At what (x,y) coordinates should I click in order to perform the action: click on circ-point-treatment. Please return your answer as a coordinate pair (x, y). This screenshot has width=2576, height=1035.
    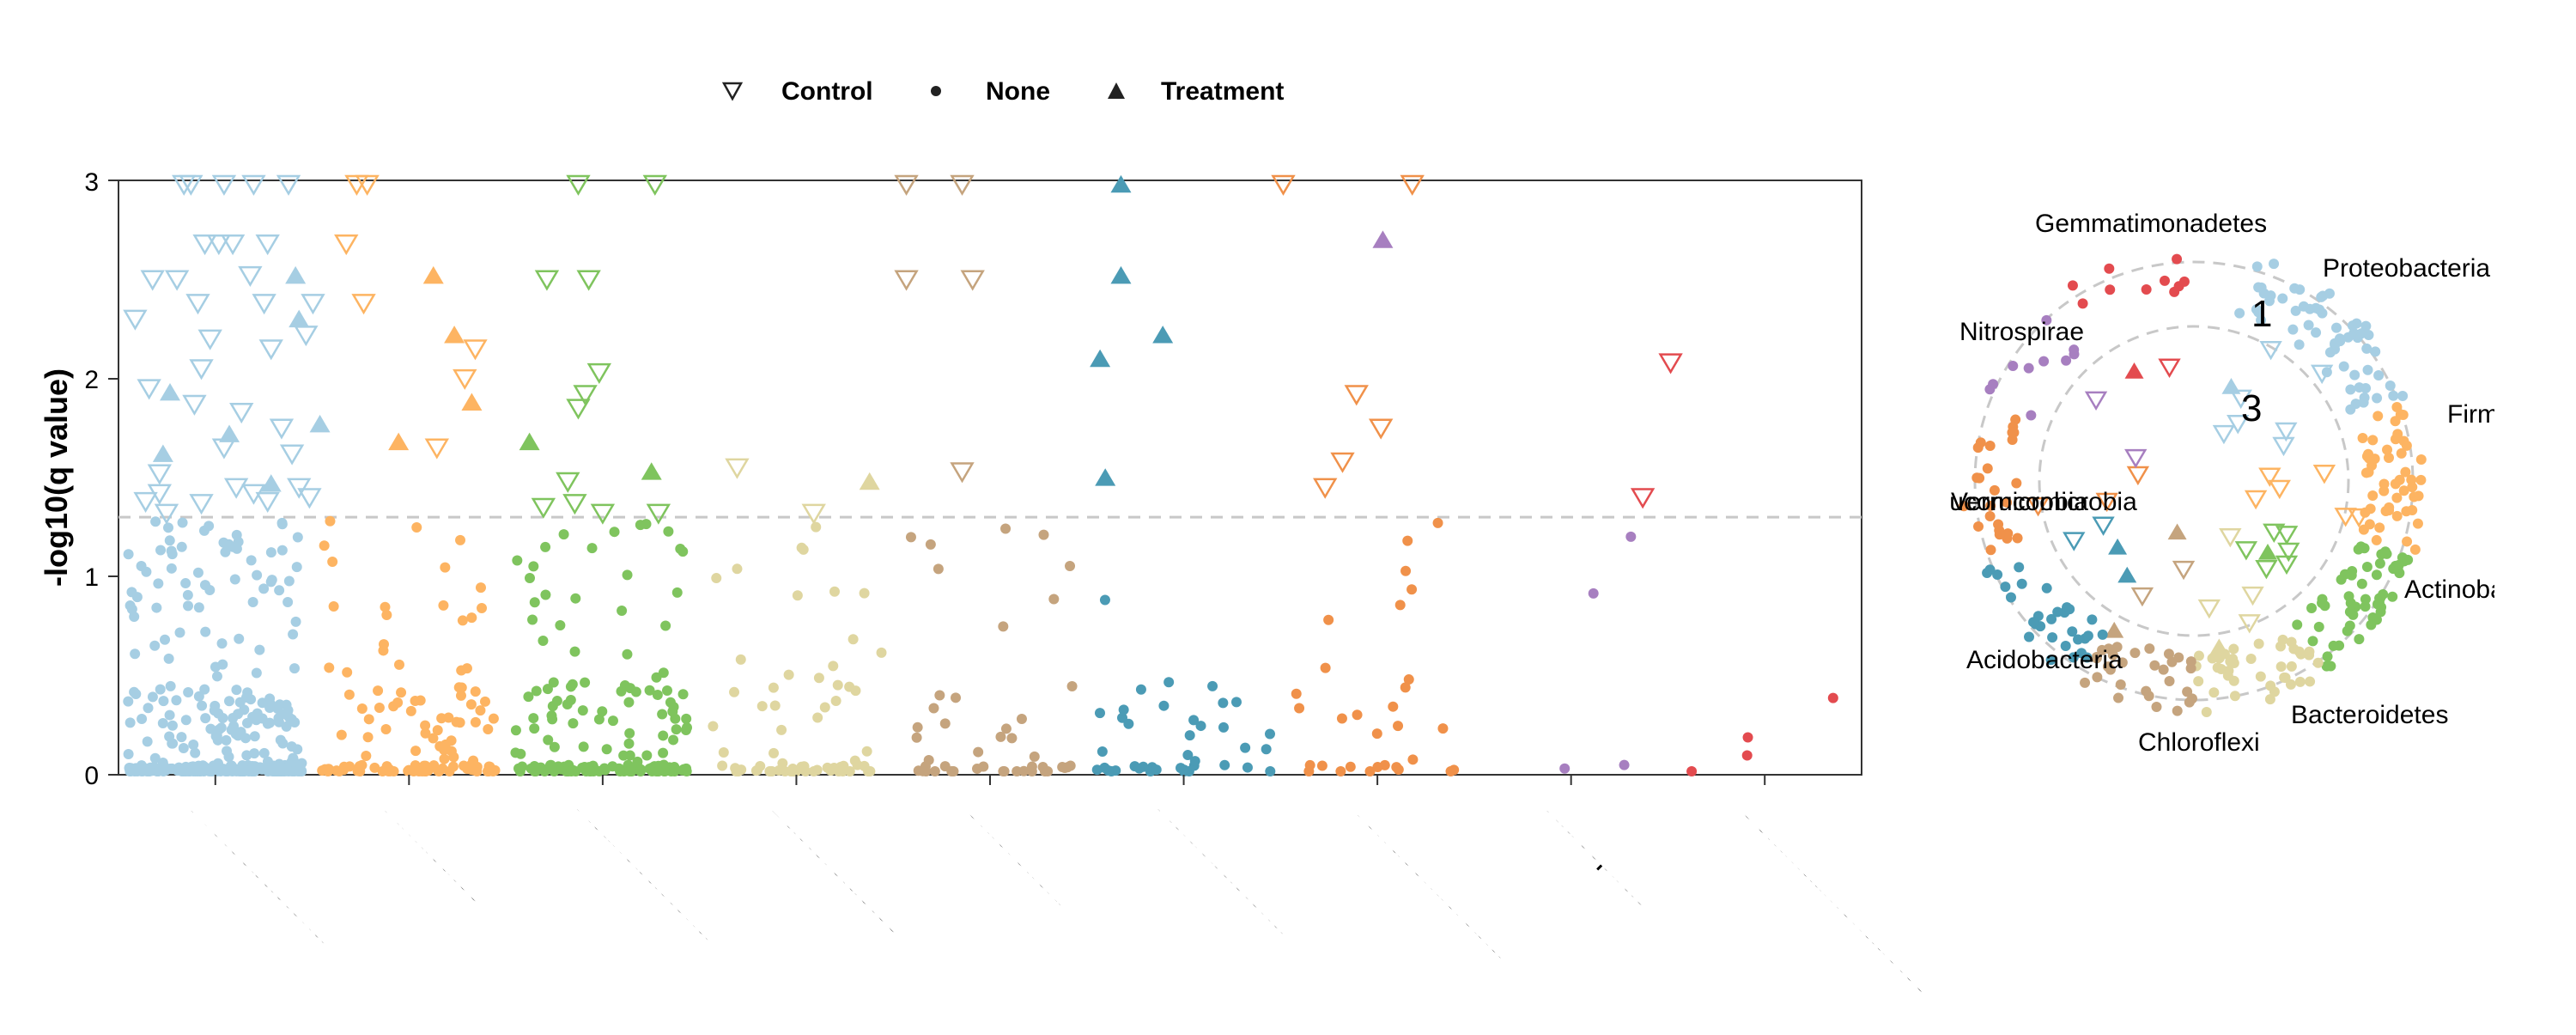
    Looking at the image, I should click on (2267, 551).